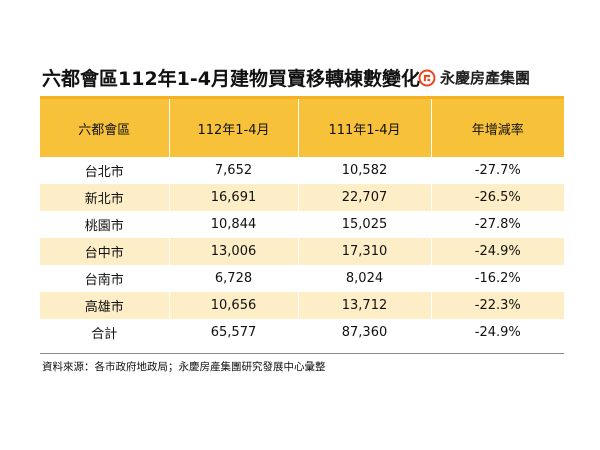 This screenshot has width=600, height=450. What do you see at coordinates (105, 278) in the screenshot?
I see `cell-region: 台南市` at bounding box center [105, 278].